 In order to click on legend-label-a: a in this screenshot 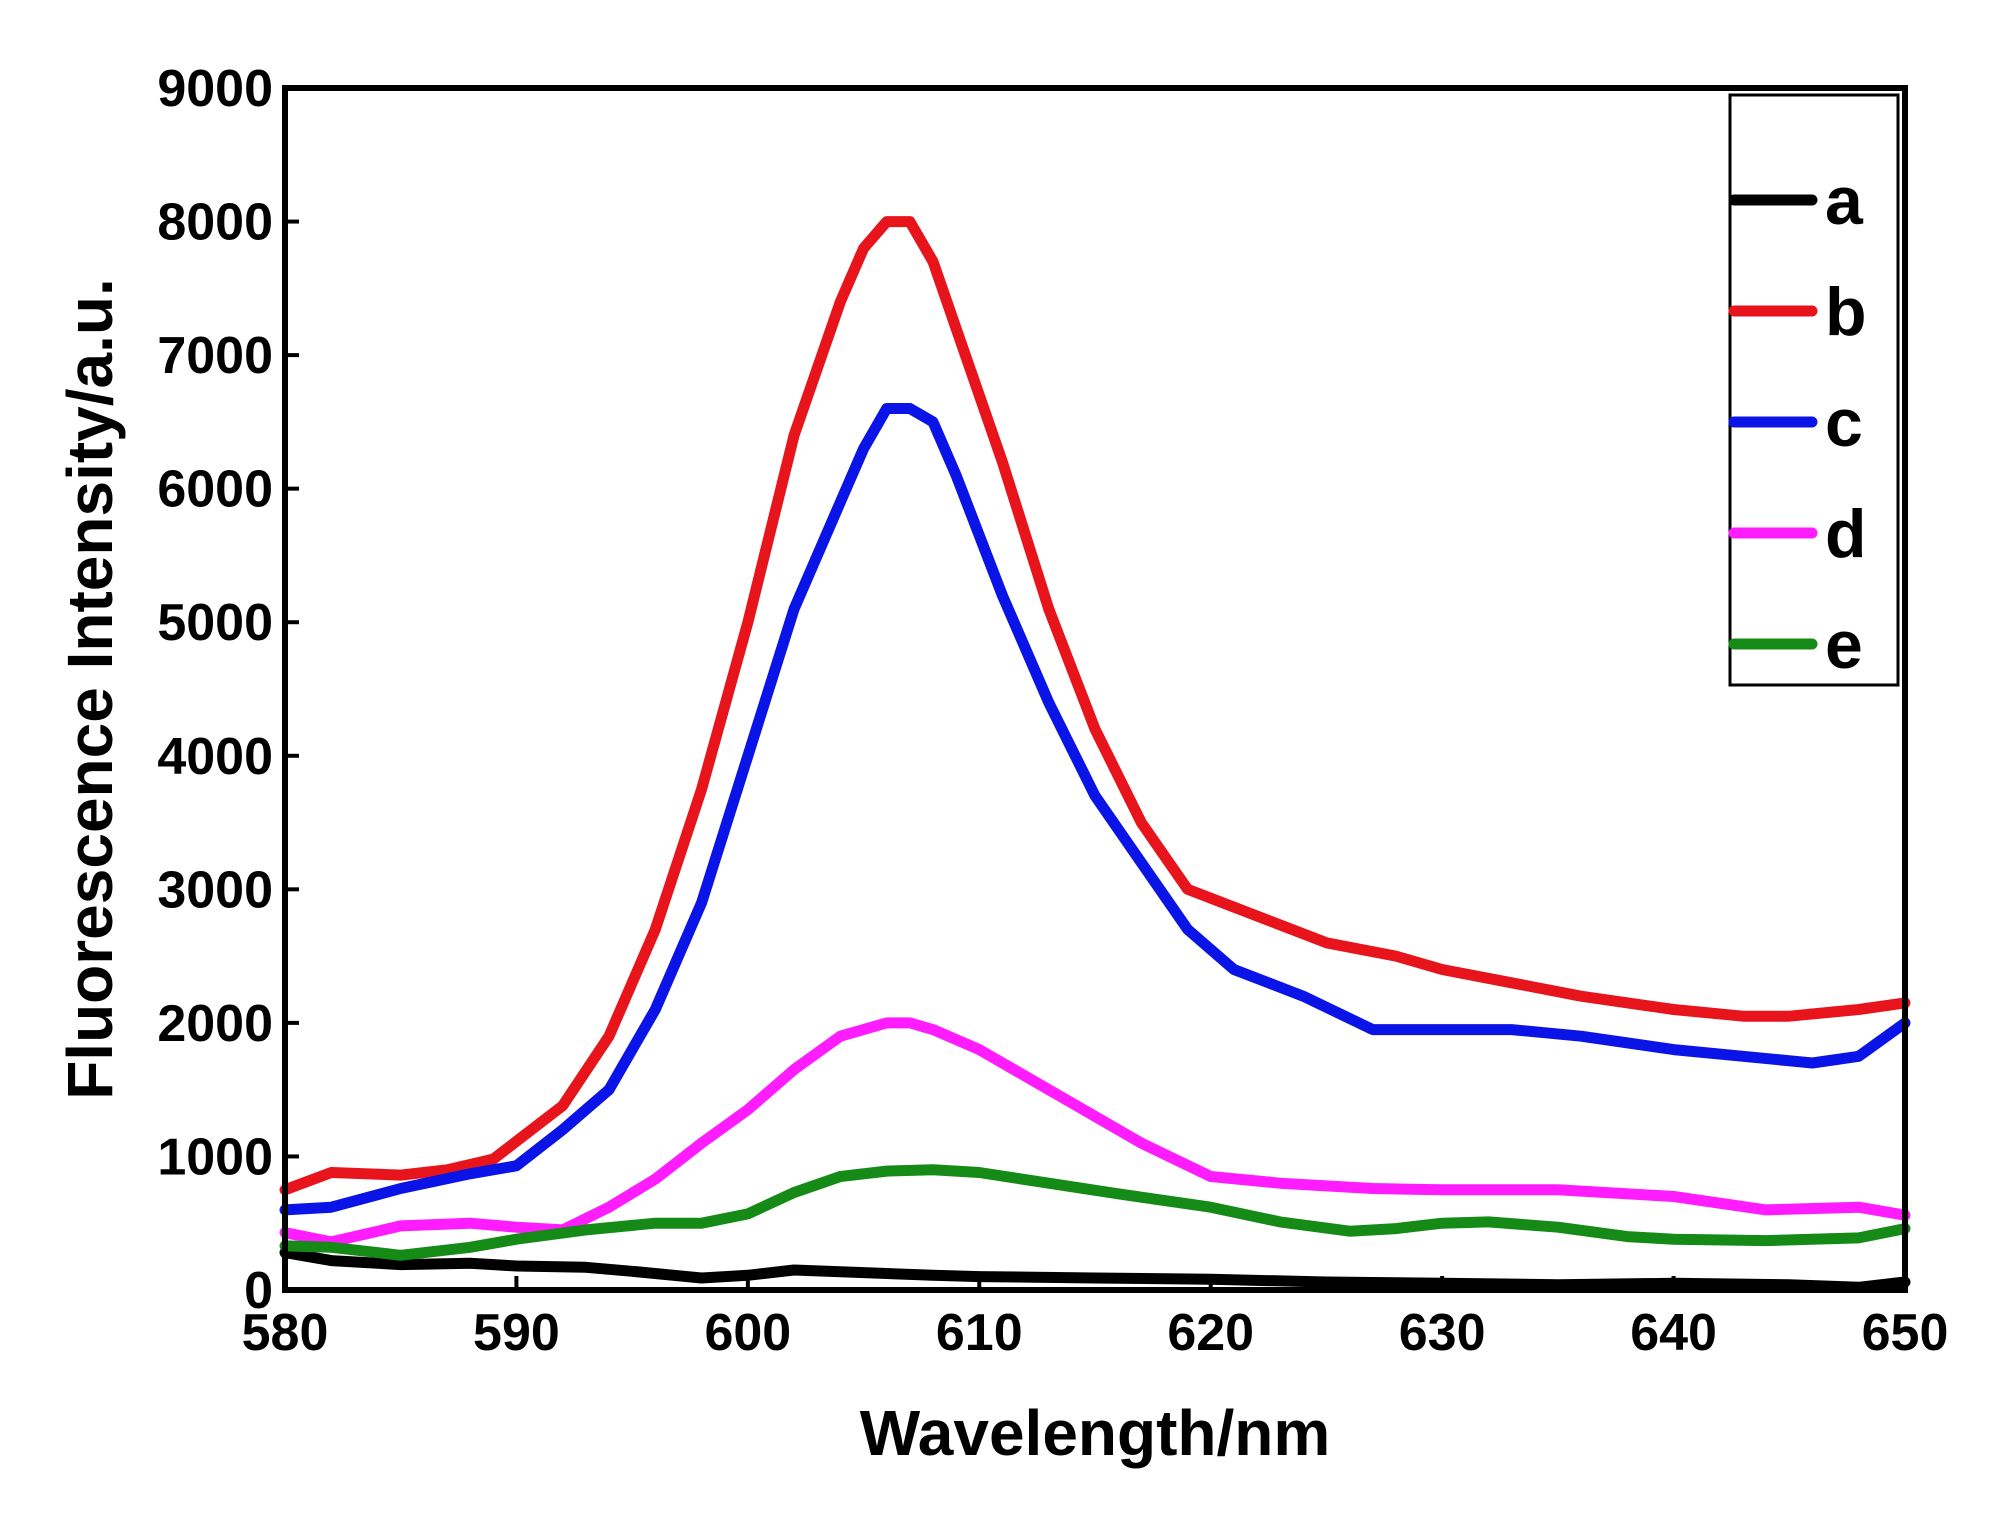, I will do `click(1844, 201)`.